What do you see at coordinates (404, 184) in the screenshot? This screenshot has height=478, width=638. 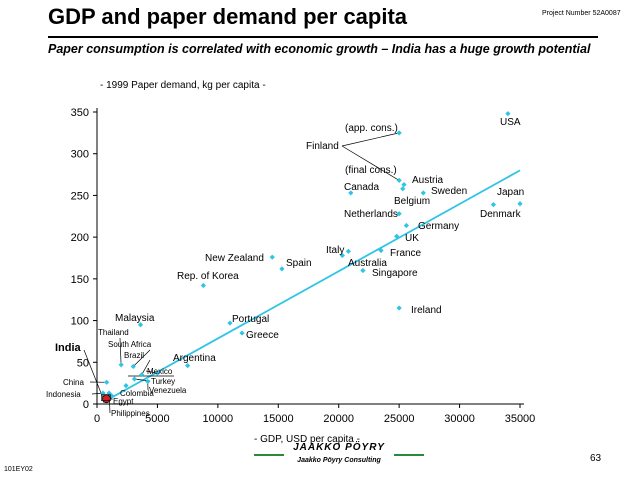 I see `point-austria` at bounding box center [404, 184].